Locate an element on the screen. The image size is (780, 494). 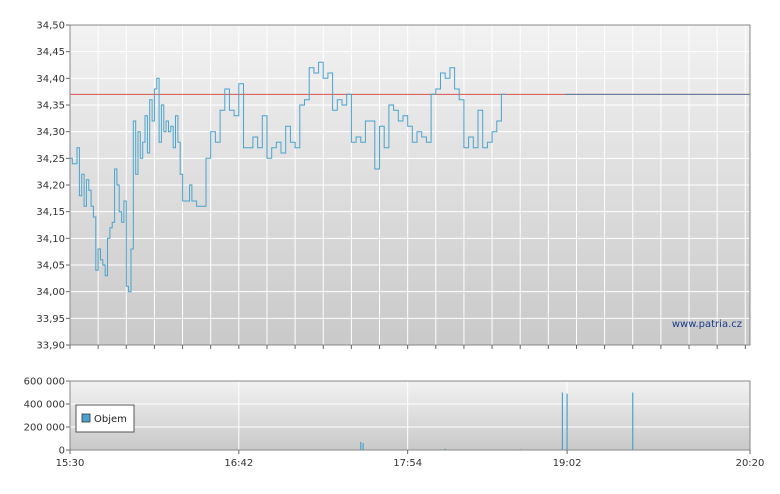
price-y-tick-label: 34,15 is located at coordinates (50, 212).